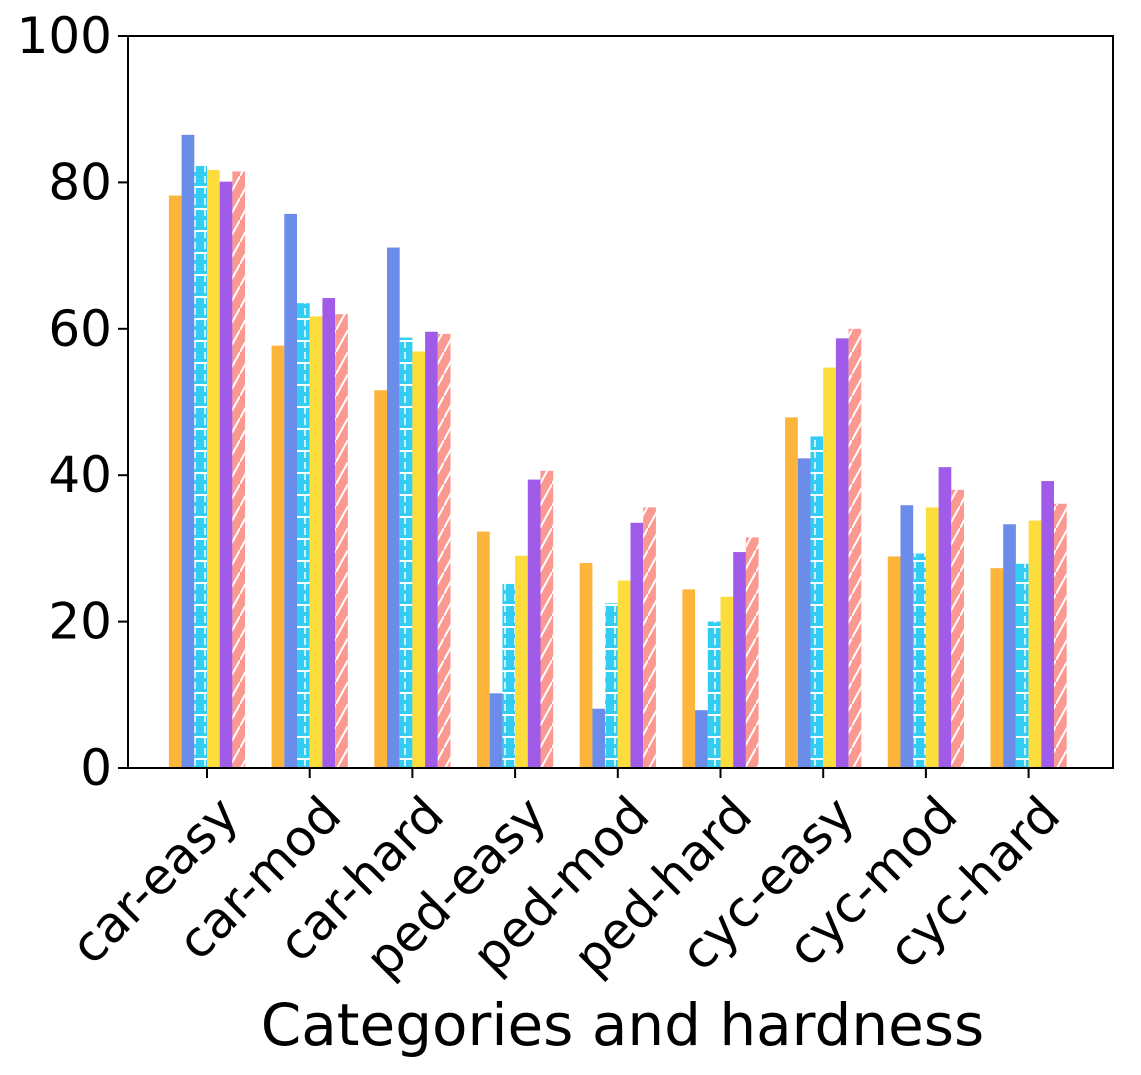 This screenshot has height=1075, width=1141. What do you see at coordinates (842, 553) in the screenshot?
I see `bar-cyc-easy-s5` at bounding box center [842, 553].